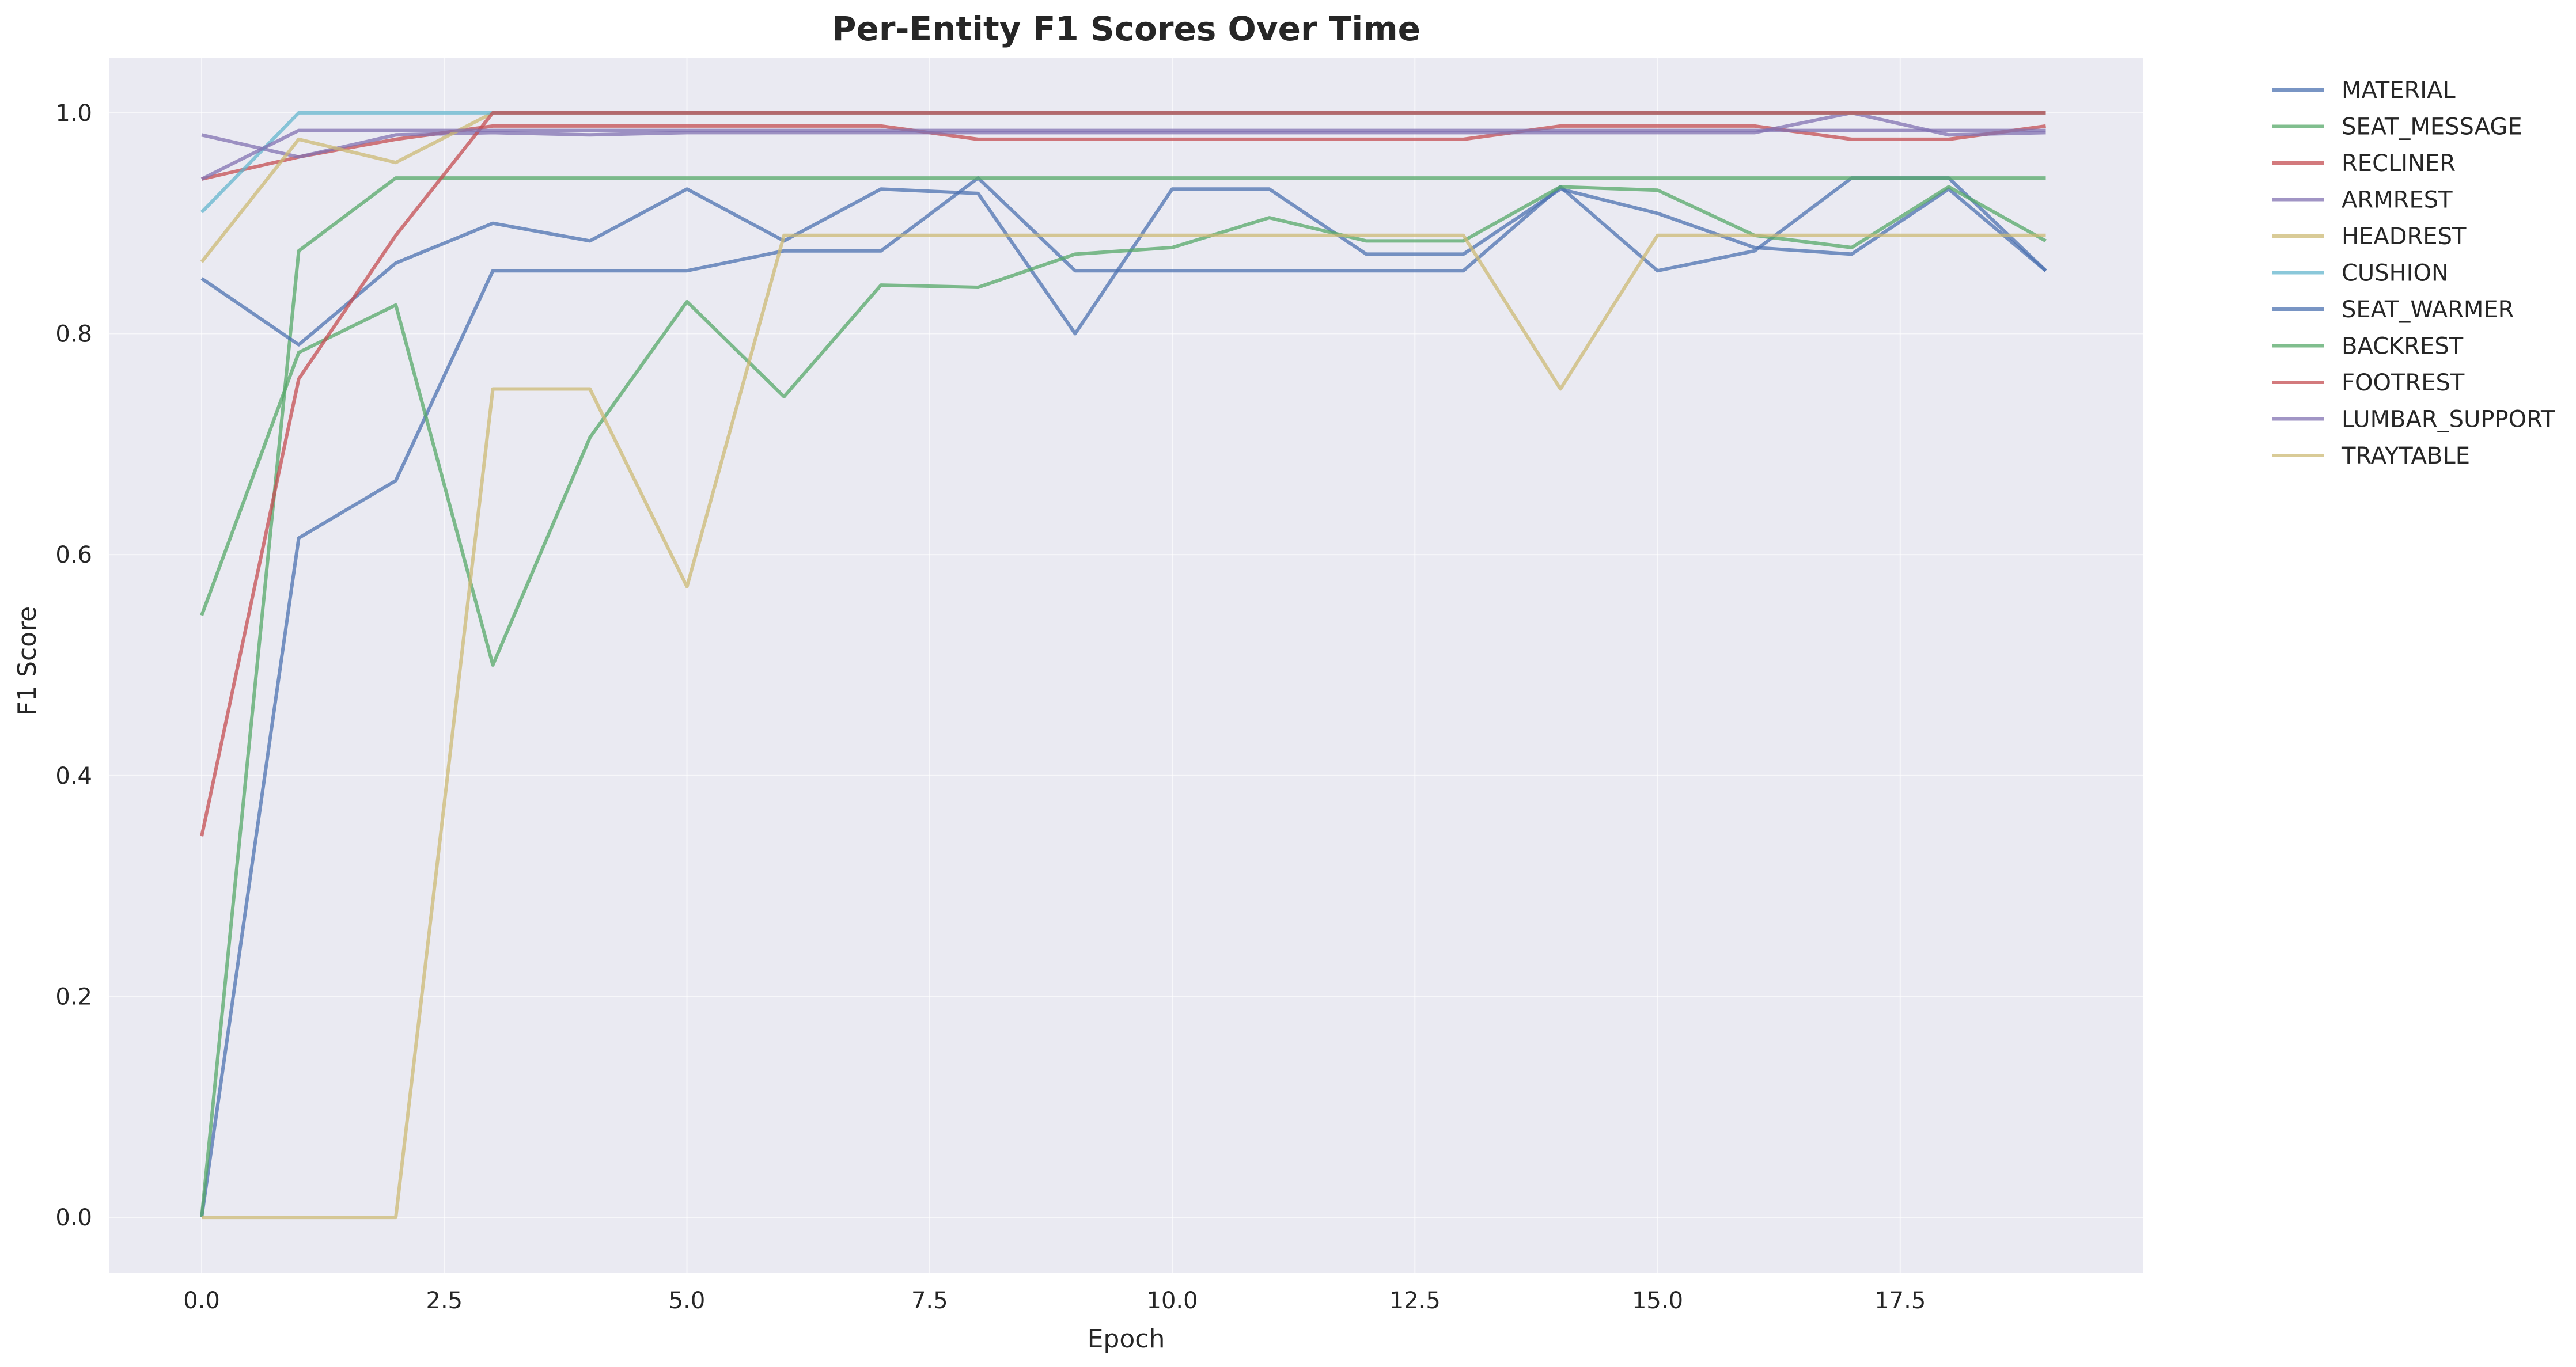 This screenshot has width=2576, height=1367. What do you see at coordinates (73, 1218) in the screenshot?
I see `y-tick-label: 0.0` at bounding box center [73, 1218].